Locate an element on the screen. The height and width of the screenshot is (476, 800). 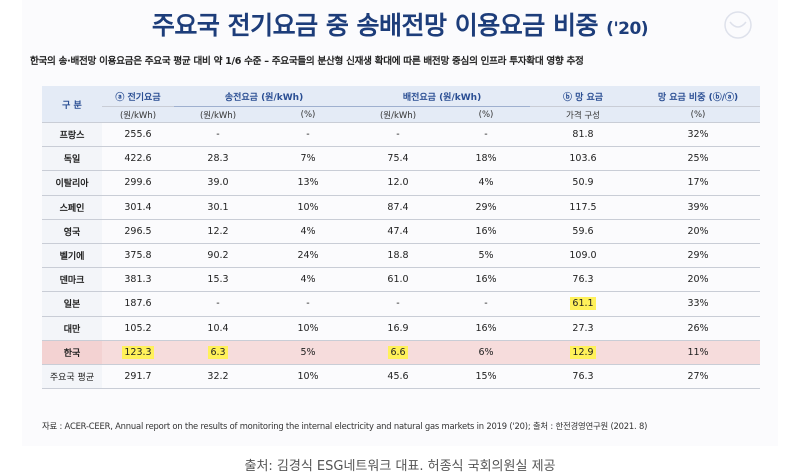
cell-dist: 12.0 is located at coordinates (398, 183).